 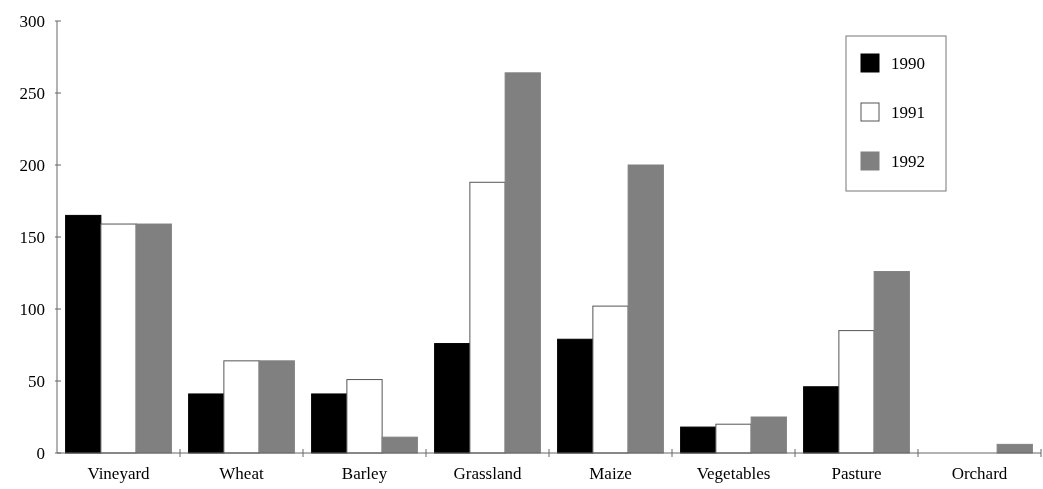 What do you see at coordinates (364, 473) in the screenshot?
I see `x-tick-label: Barley` at bounding box center [364, 473].